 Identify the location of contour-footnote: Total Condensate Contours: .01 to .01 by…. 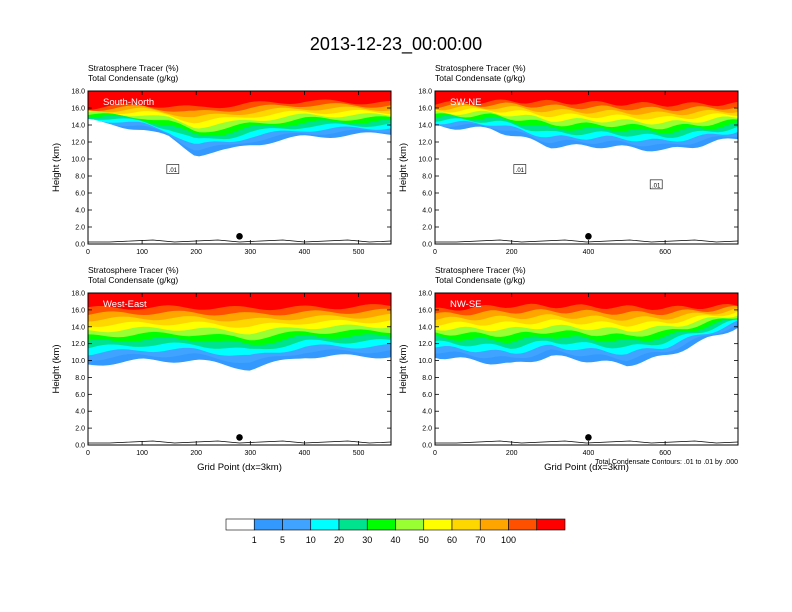
(666, 462).